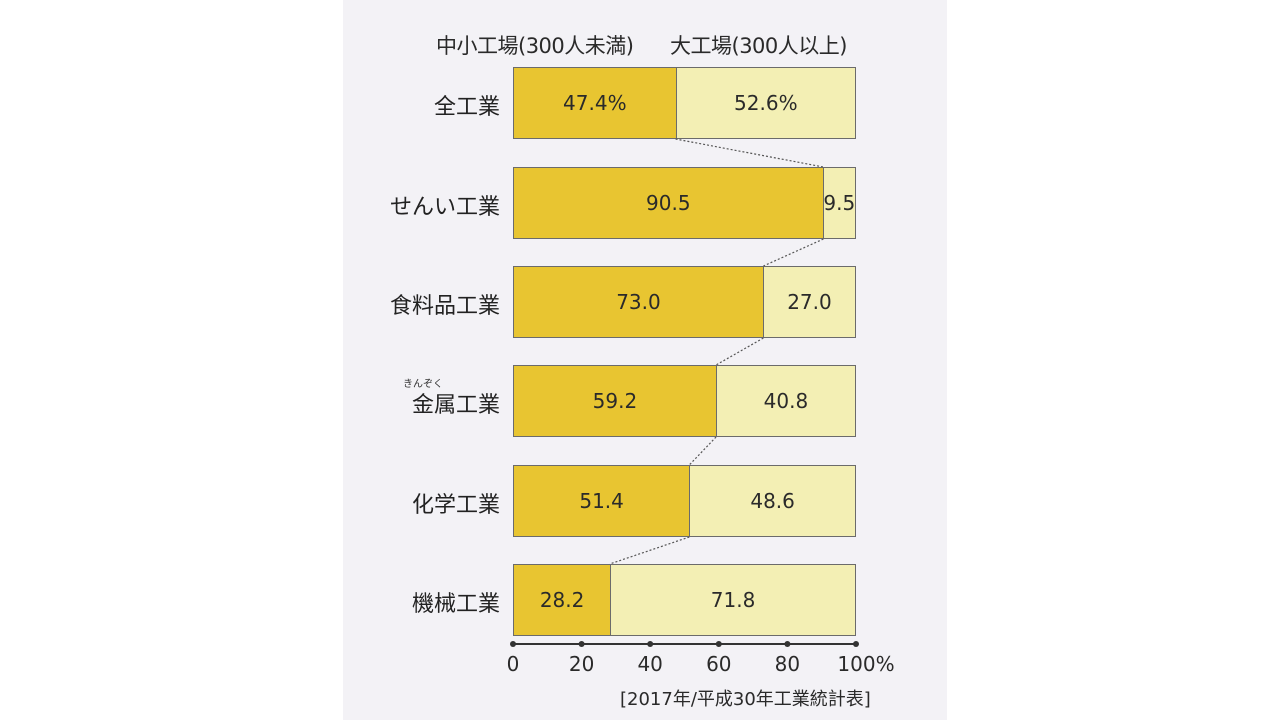  I want to click on bar-segment-small-factories: 59.2, so click(615, 401).